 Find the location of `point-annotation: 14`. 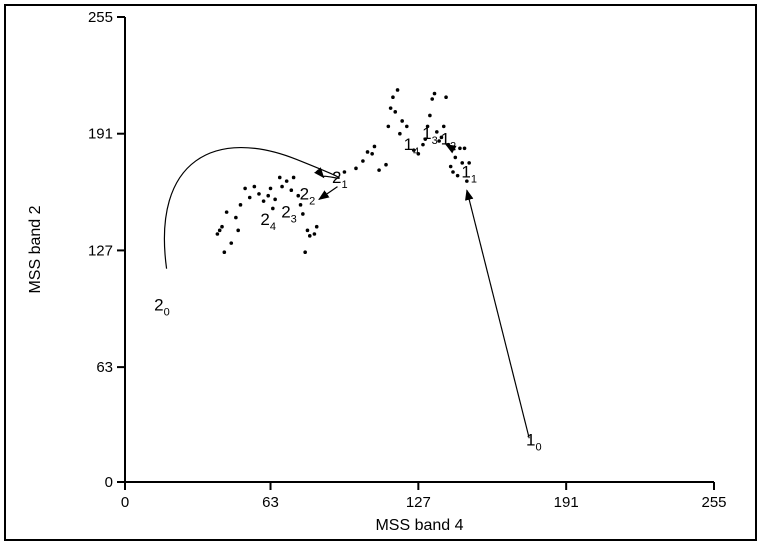

point-annotation: 14 is located at coordinates (412, 146).